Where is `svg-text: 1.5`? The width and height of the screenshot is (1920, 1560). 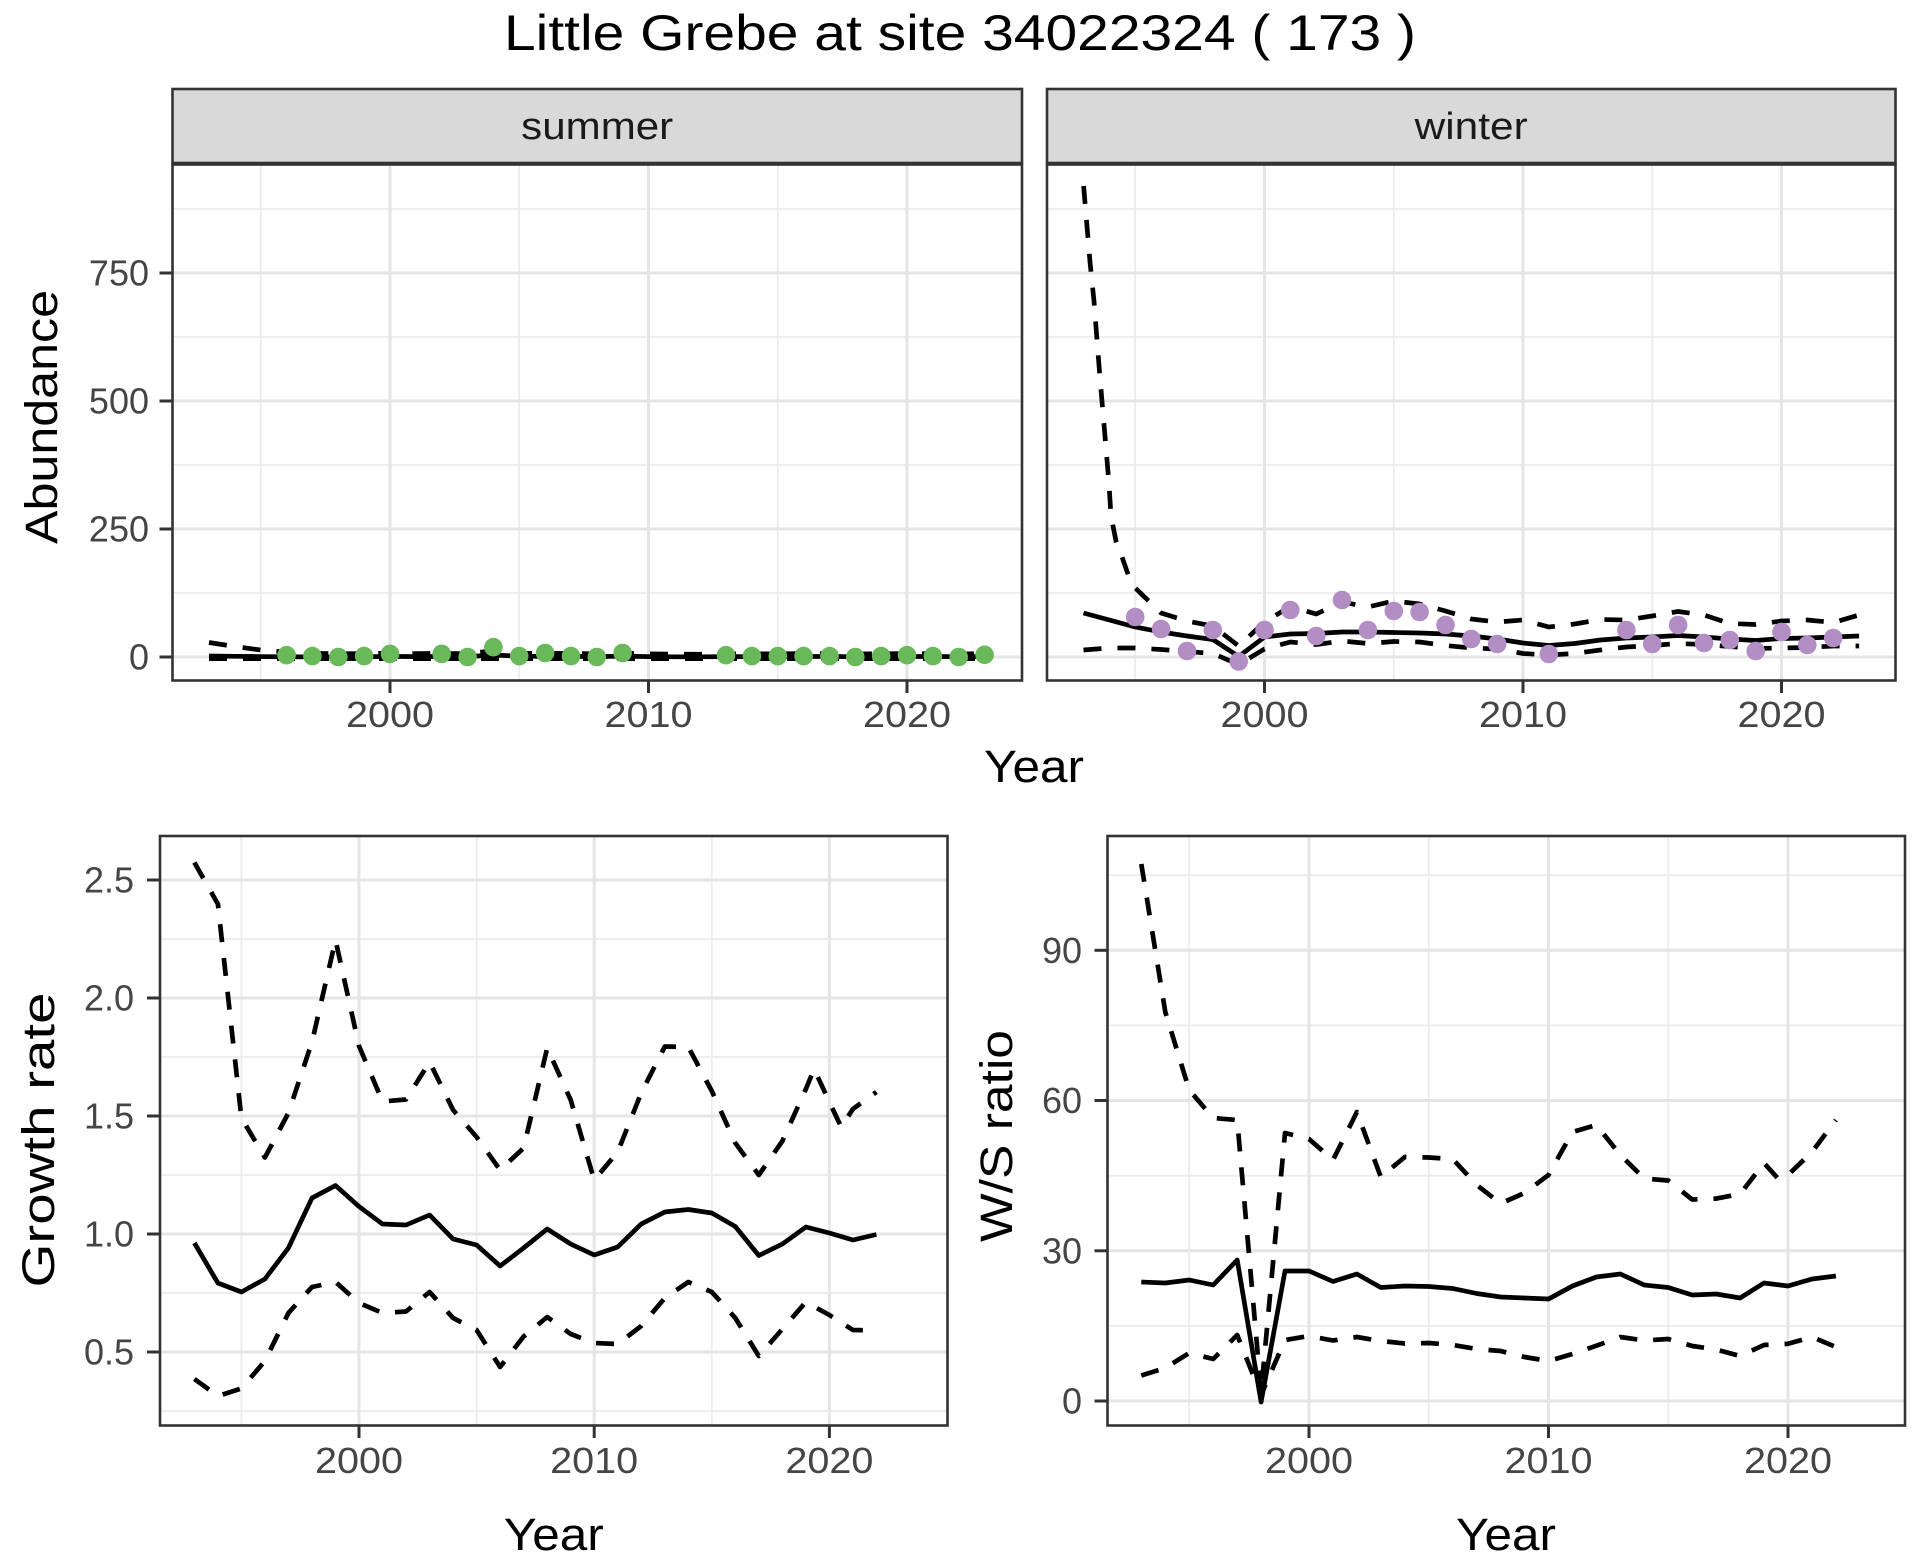
svg-text: 1.5 is located at coordinates (109, 1116).